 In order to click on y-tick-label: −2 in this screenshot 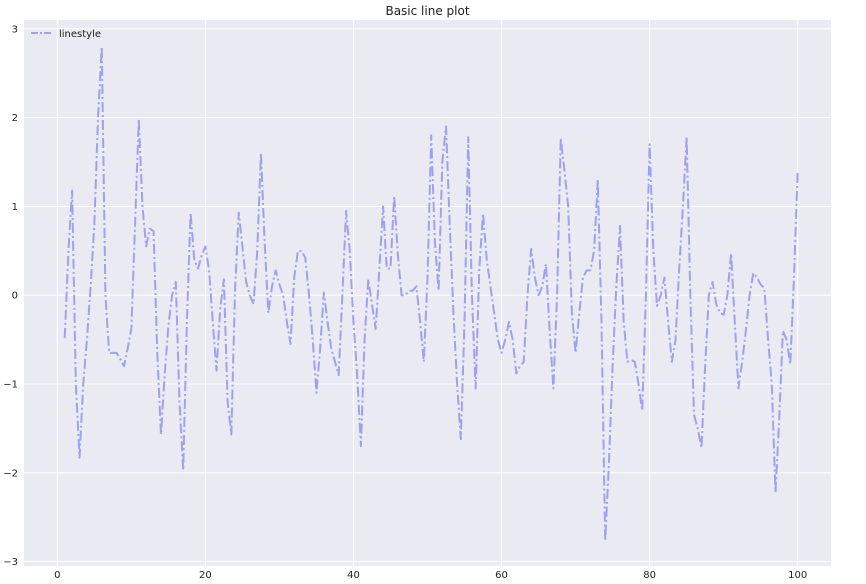, I will do `click(10, 473)`.